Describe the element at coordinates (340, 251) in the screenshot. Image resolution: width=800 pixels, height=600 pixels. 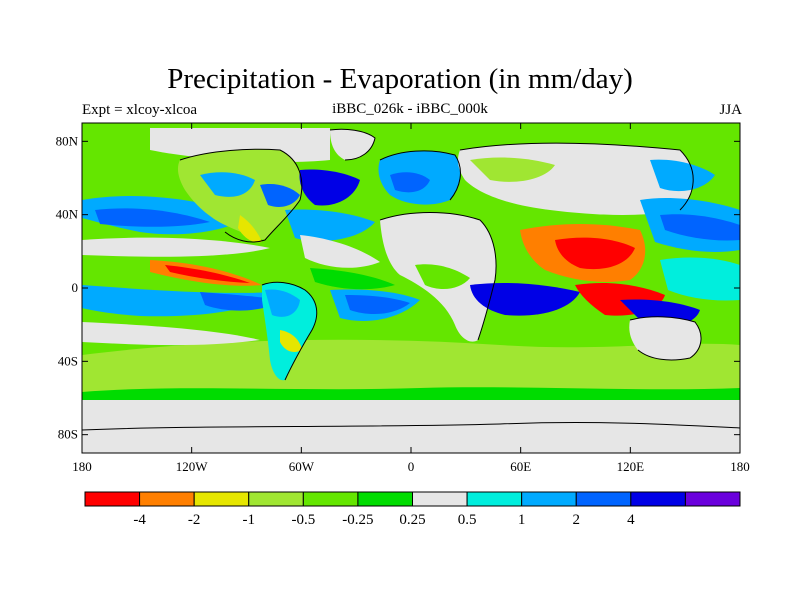
I see `subtropical-atlantic` at that location.